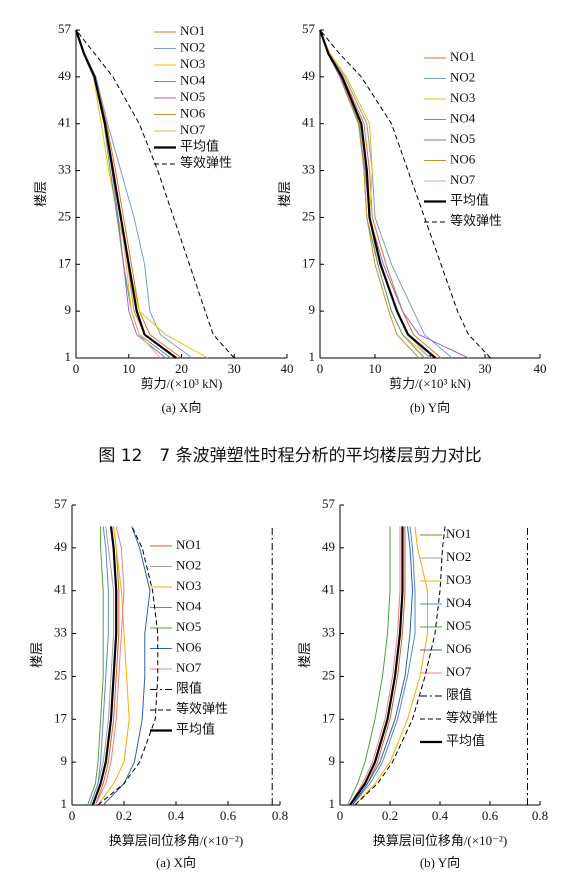 This screenshot has height=883, width=581. Describe the element at coordinates (280, 815) in the screenshot. I see `x-tick-label: 0.8` at that location.